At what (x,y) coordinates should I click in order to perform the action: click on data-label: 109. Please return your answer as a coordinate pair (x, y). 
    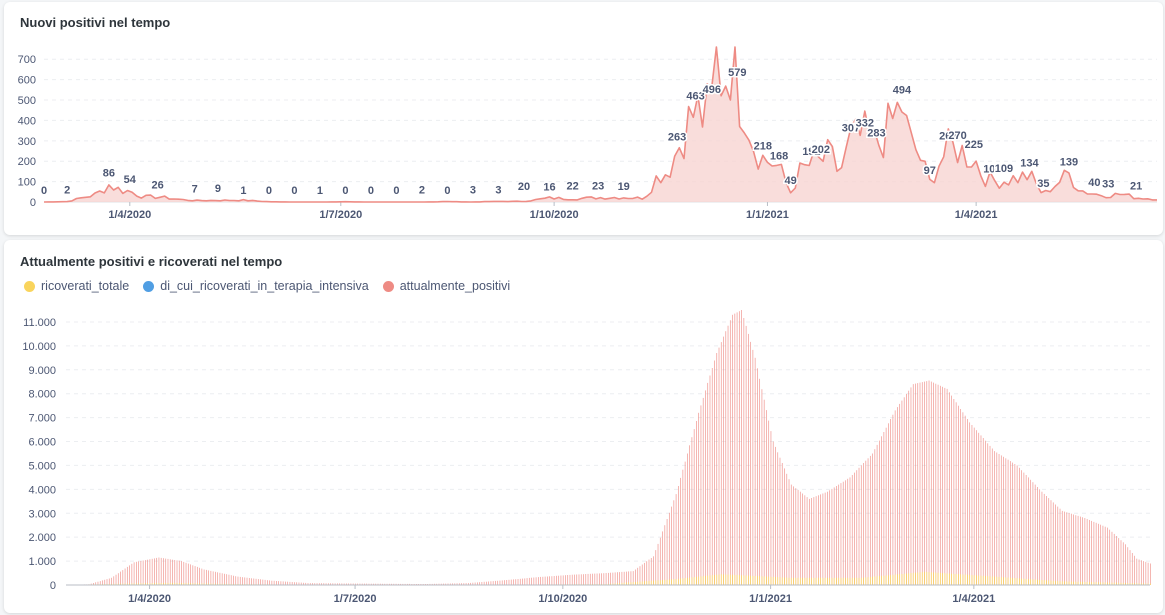
    Looking at the image, I should click on (1004, 169).